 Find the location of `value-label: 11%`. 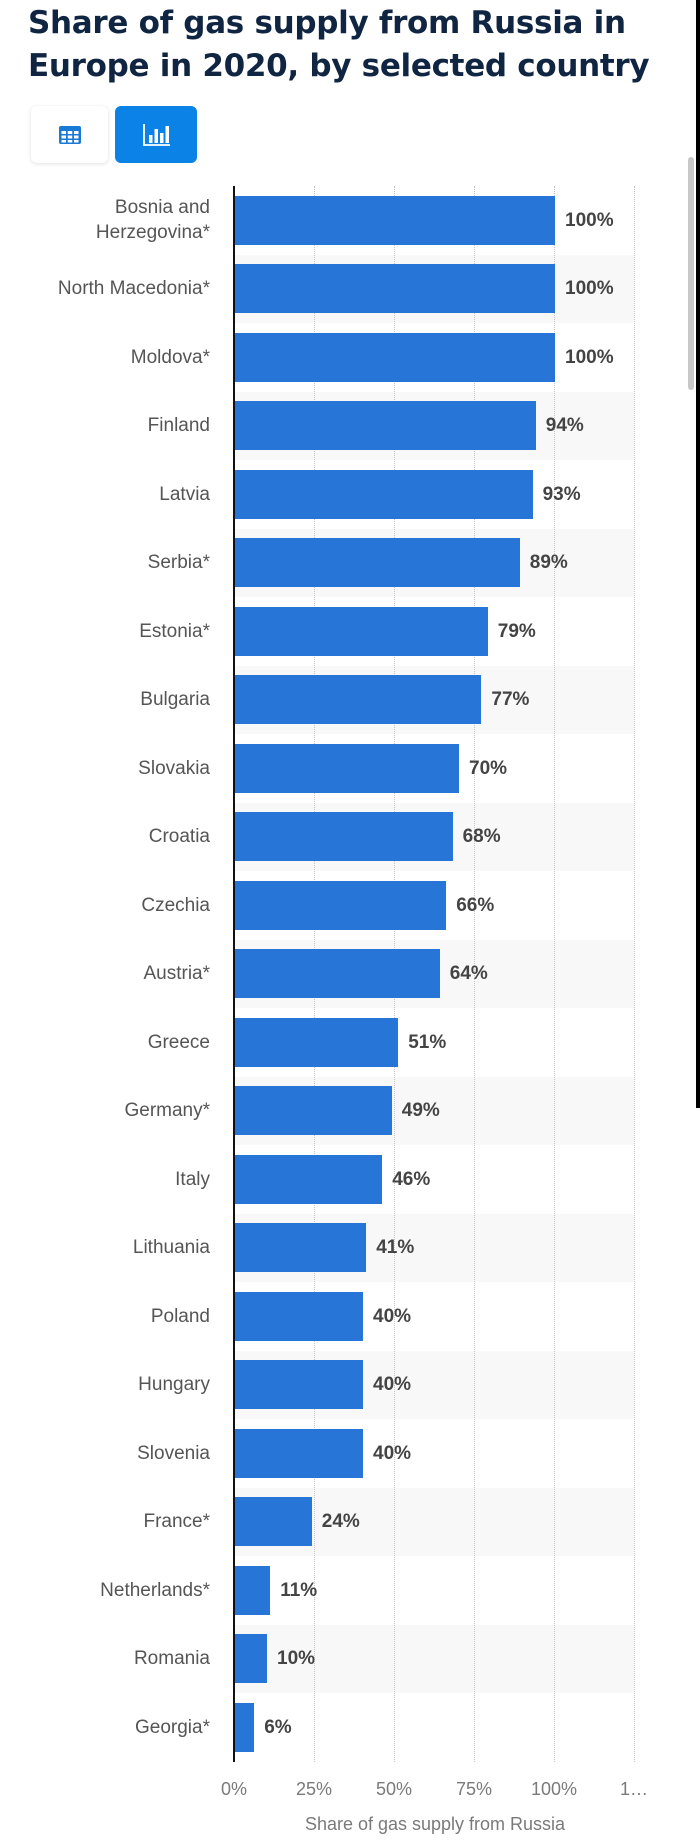

value-label: 11% is located at coordinates (299, 1590).